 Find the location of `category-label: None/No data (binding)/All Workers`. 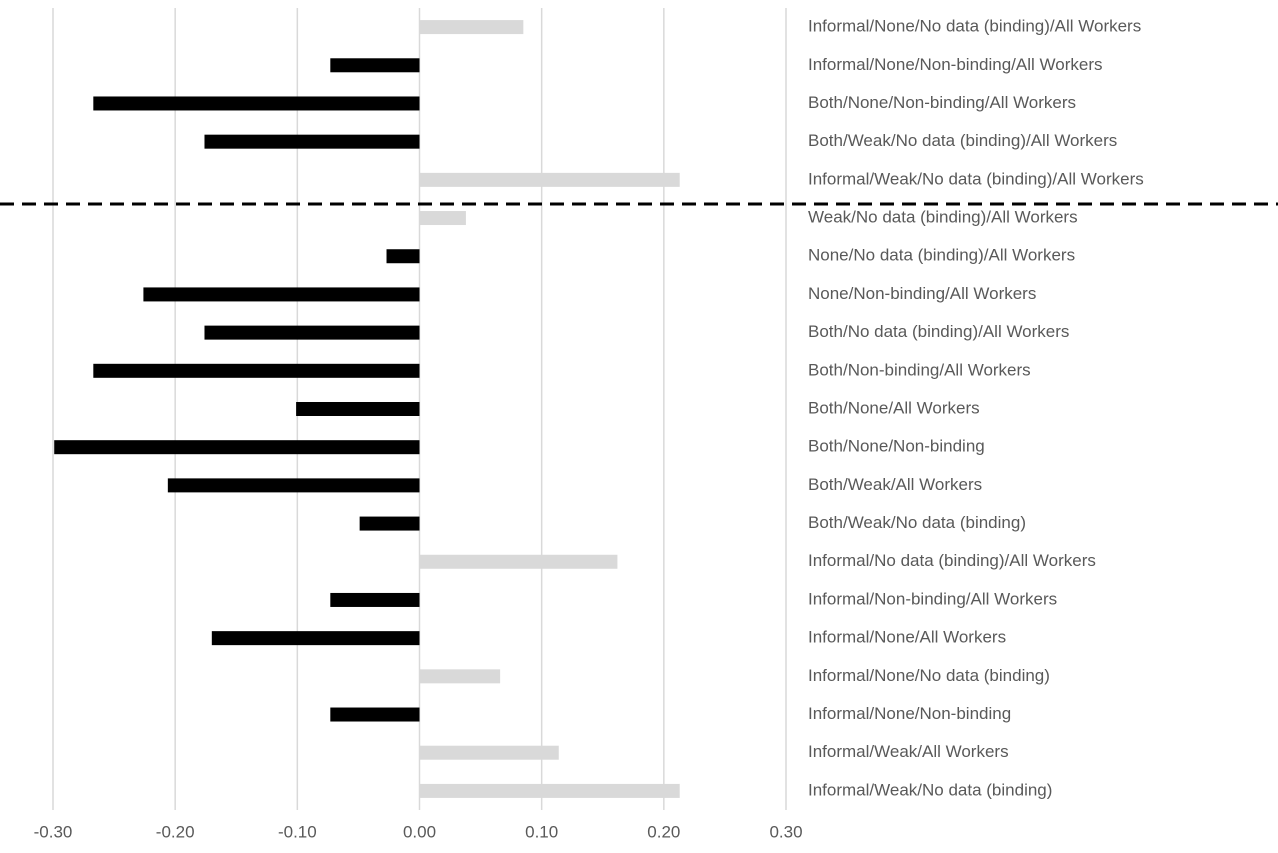

category-label: None/No data (binding)/All Workers is located at coordinates (941, 255).